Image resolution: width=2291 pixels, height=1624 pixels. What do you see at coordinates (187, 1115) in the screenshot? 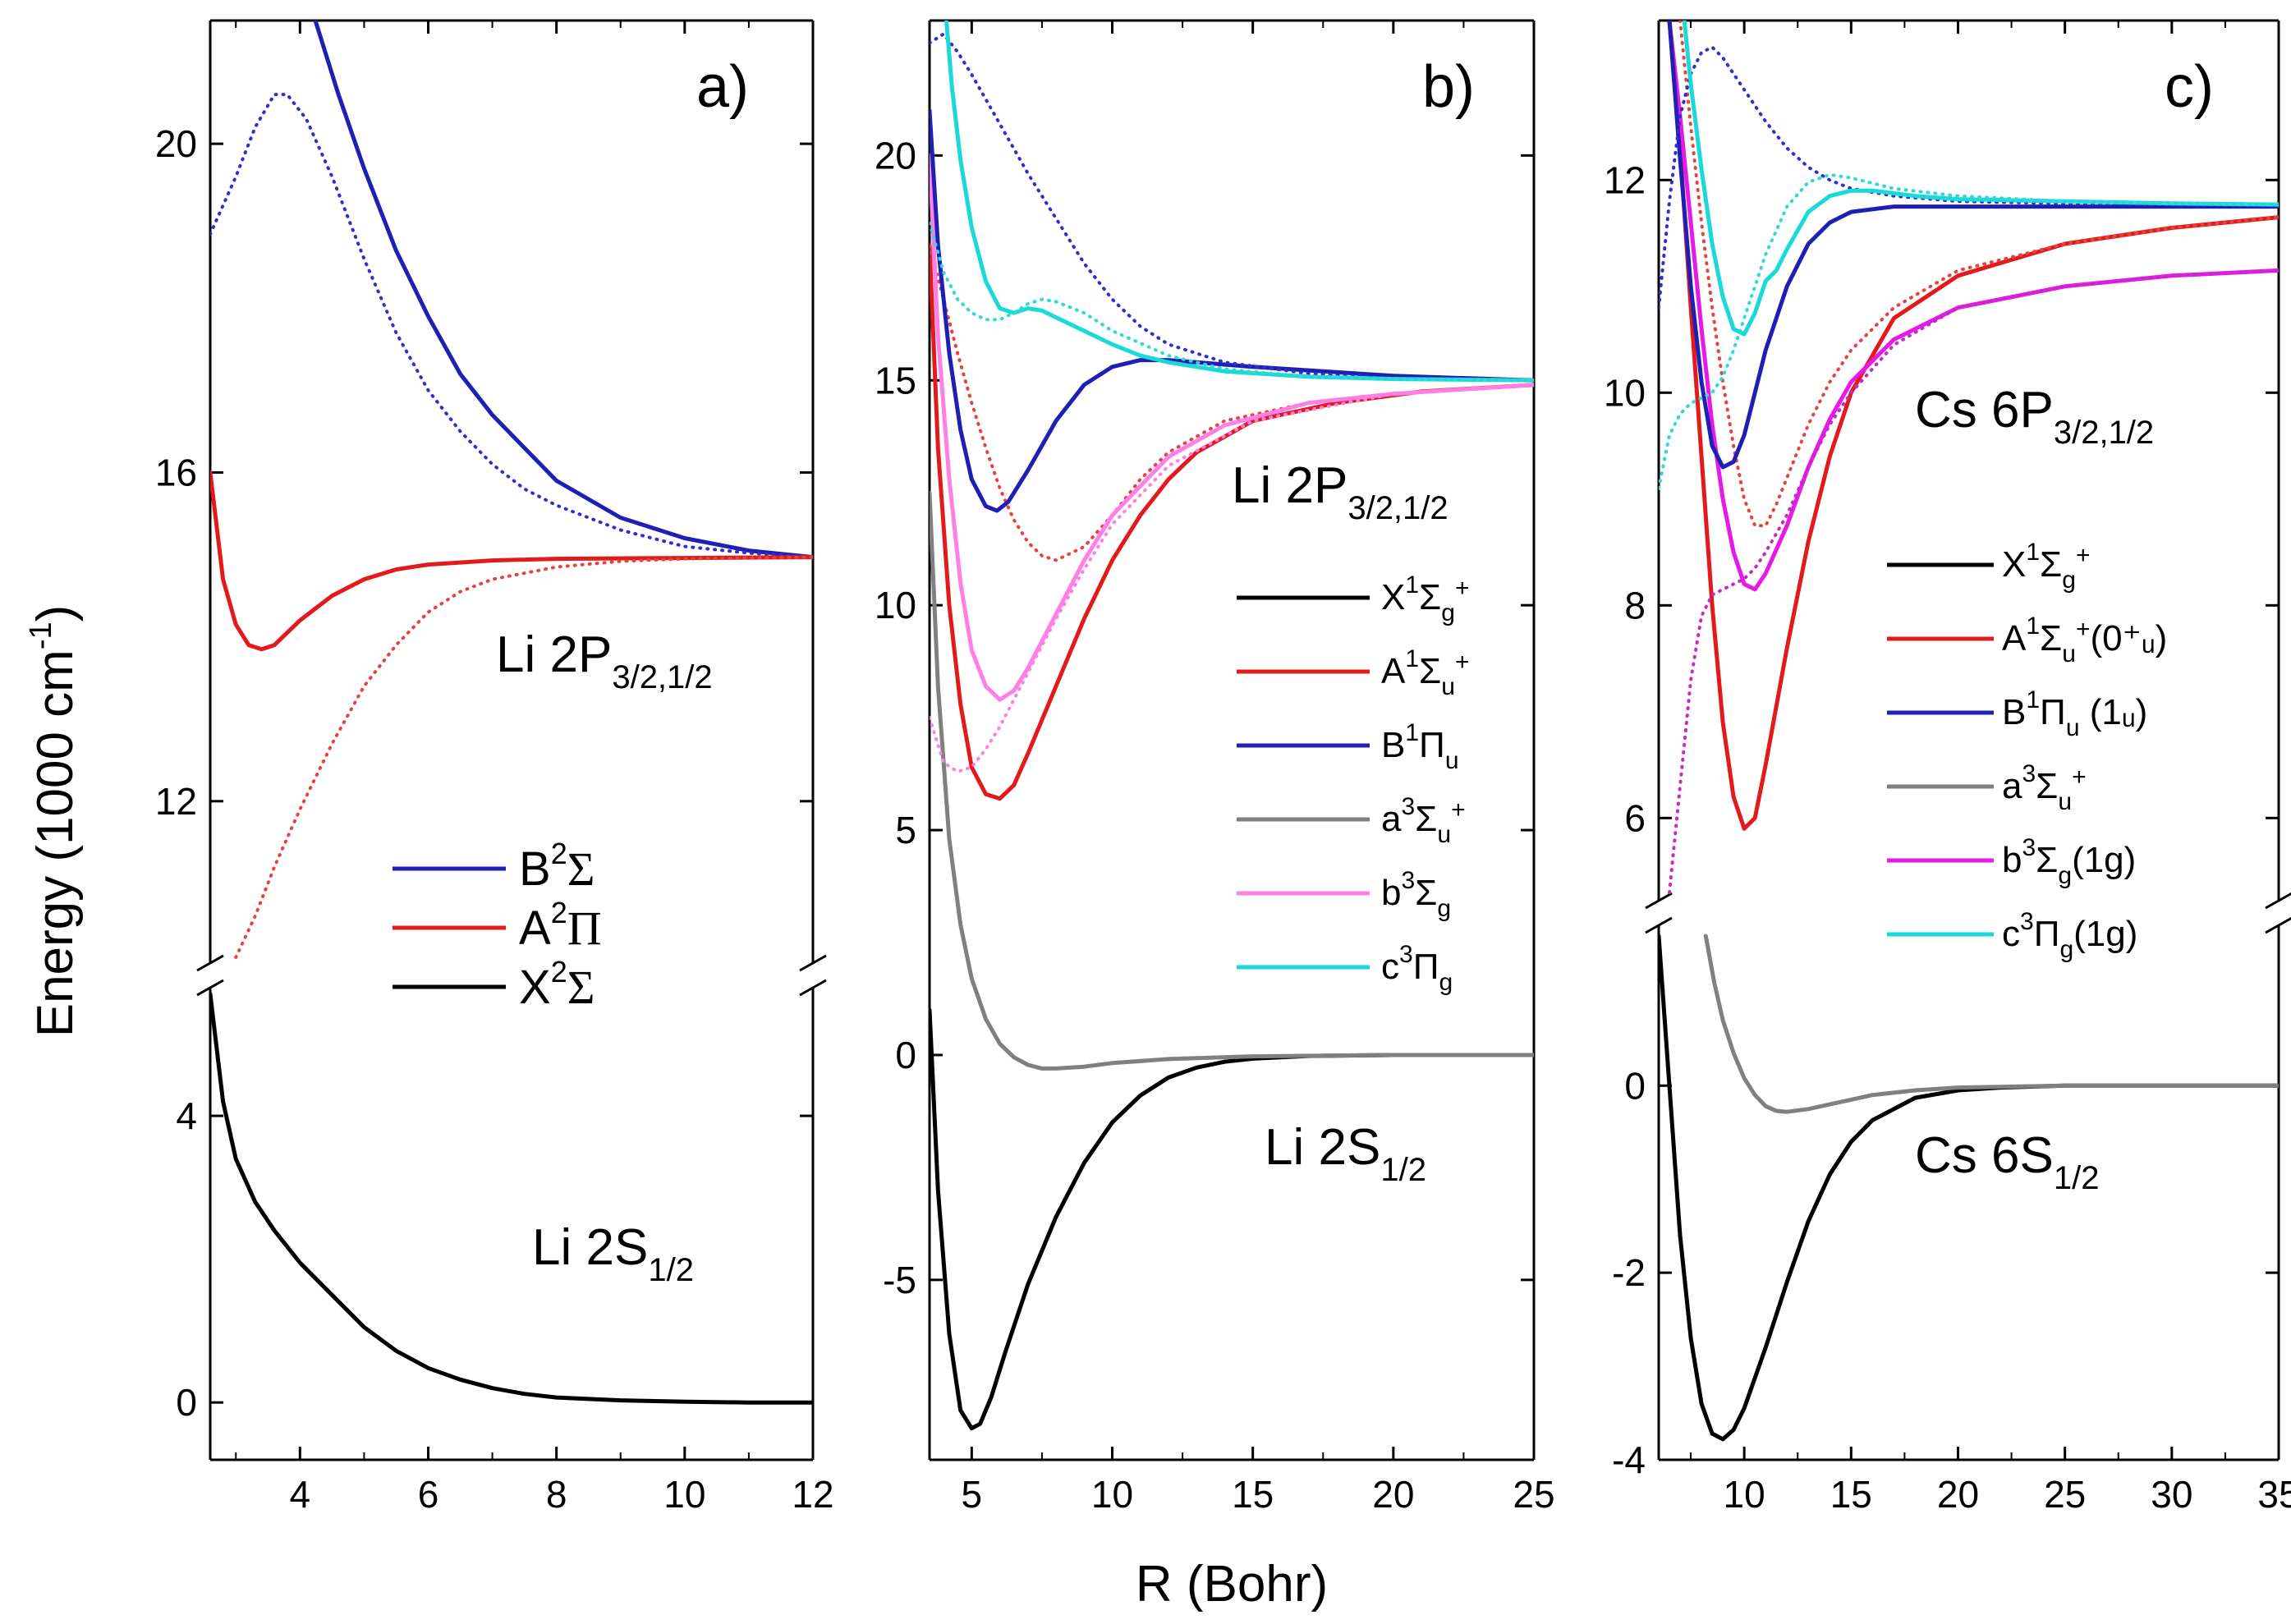
I see `y-tick-label: 4` at bounding box center [187, 1115].